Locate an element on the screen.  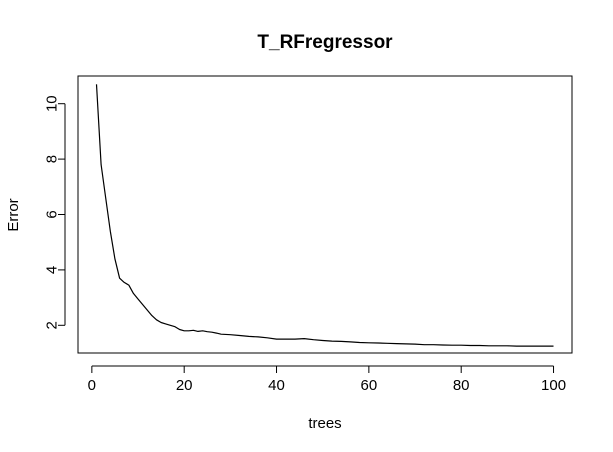
y-tick-label: 2 is located at coordinates (52, 325).